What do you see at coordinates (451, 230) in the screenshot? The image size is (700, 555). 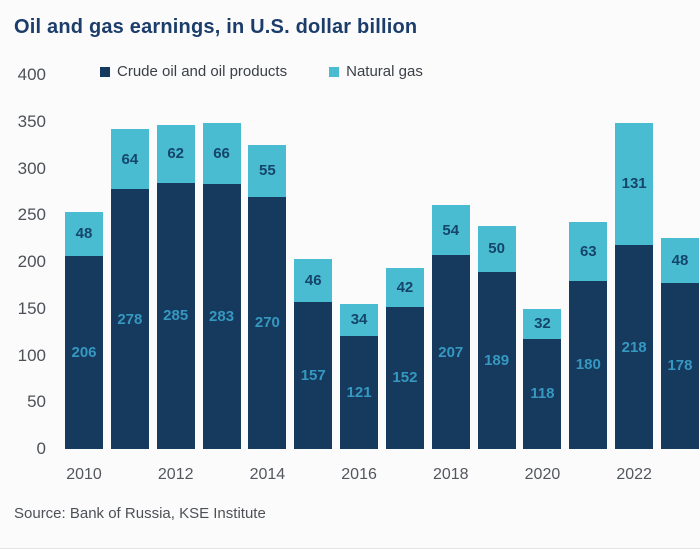 I see `gas-value-label: 54` at bounding box center [451, 230].